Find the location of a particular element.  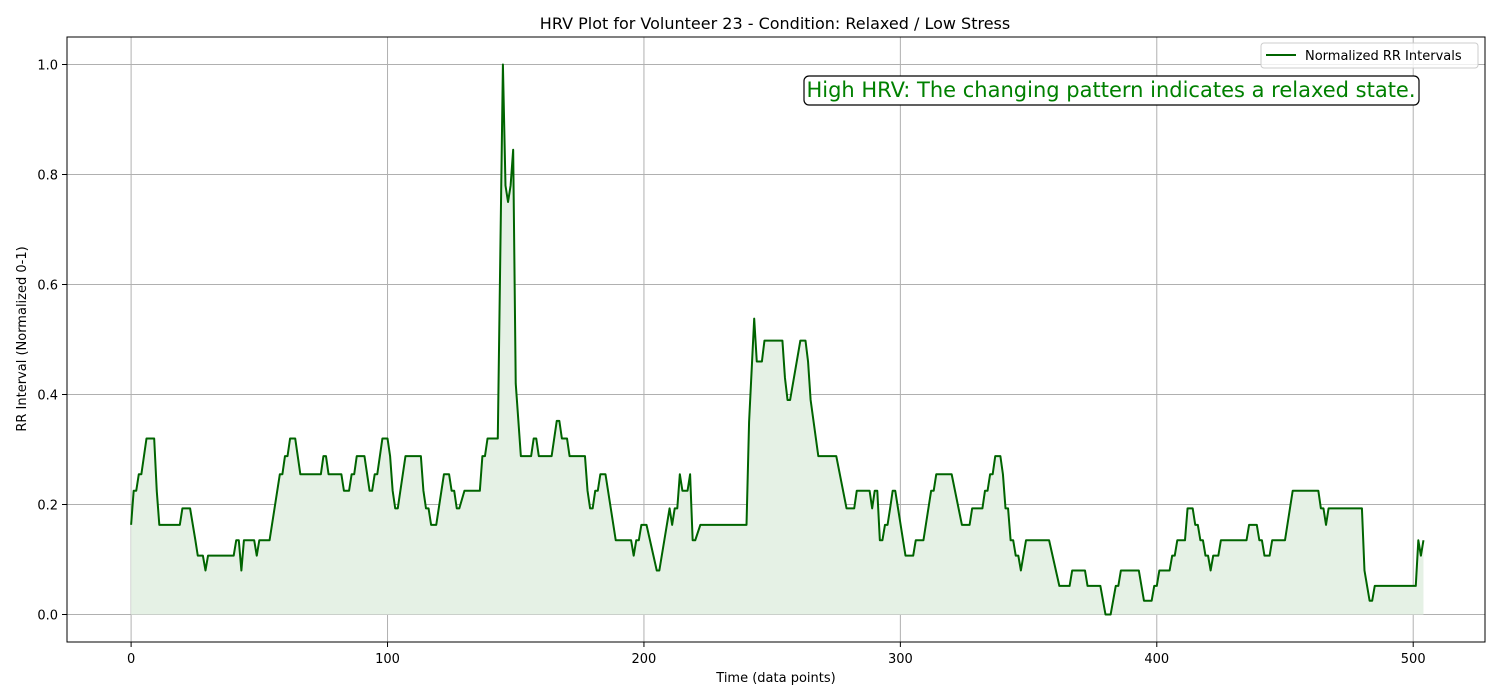

y-axis-ticks: 0.0 0.2 0.4 0.6 0.8 1.0 is located at coordinates (52, 341).